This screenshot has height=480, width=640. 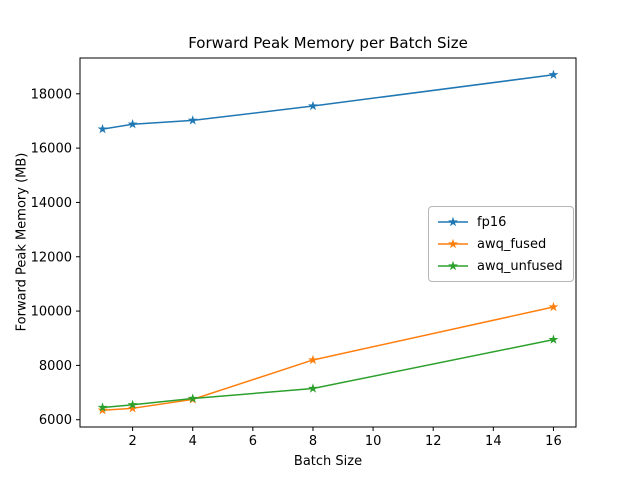 I want to click on y-tick-label: 14000, so click(x=51, y=203).